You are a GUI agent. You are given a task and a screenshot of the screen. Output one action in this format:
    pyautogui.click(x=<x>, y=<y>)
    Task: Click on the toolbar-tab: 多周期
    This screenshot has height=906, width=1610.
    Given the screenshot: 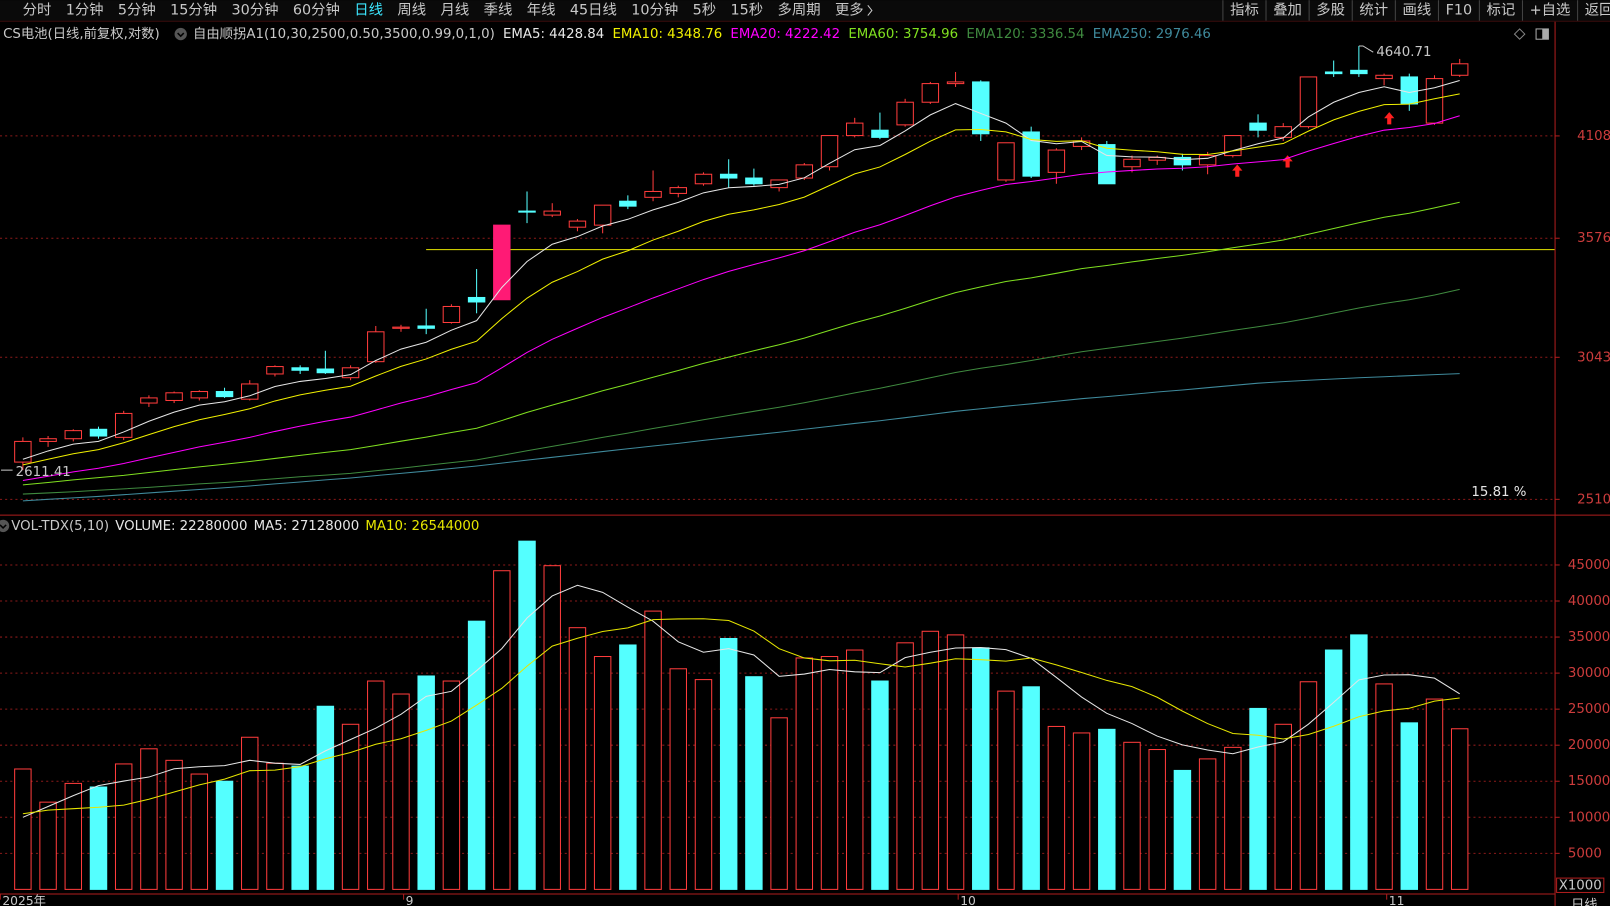 What is the action you would take?
    pyautogui.click(x=798, y=9)
    